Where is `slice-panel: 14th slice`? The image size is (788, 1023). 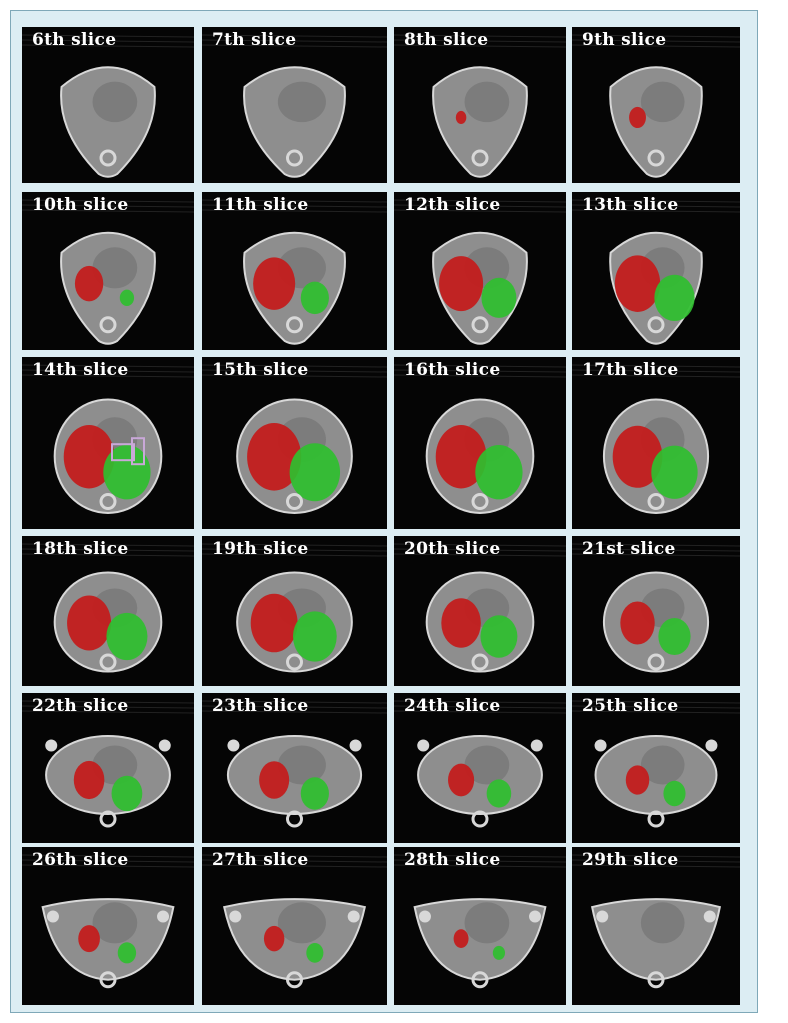 slice-panel: 14th slice is located at coordinates (108, 443).